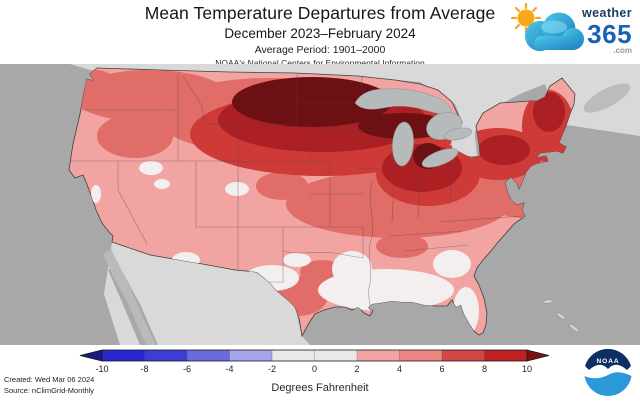  What do you see at coordinates (607, 13) in the screenshot?
I see `weather365-word: weather` at bounding box center [607, 13].